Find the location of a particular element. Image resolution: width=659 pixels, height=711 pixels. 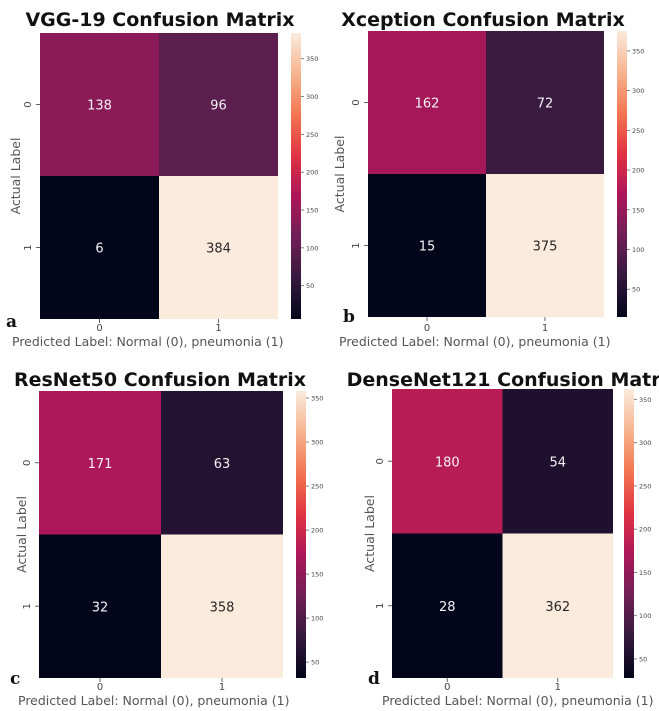

cell-value-label: 96 is located at coordinates (218, 106).